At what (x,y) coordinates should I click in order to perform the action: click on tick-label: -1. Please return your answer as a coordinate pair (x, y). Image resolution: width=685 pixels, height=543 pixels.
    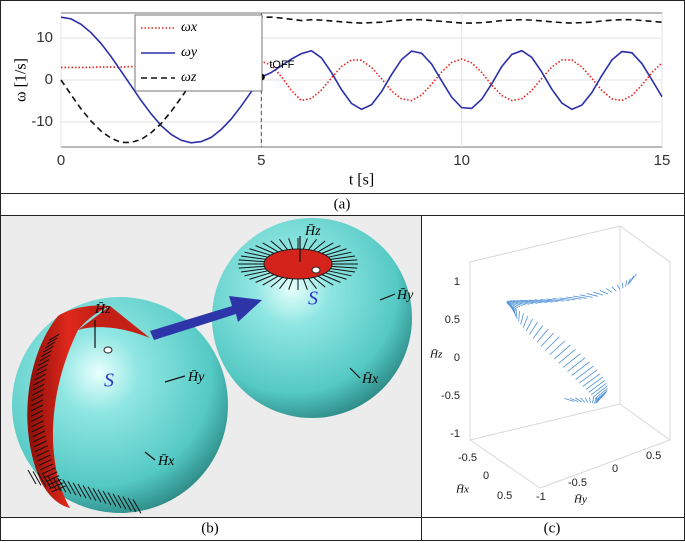
    Looking at the image, I should click on (455, 434).